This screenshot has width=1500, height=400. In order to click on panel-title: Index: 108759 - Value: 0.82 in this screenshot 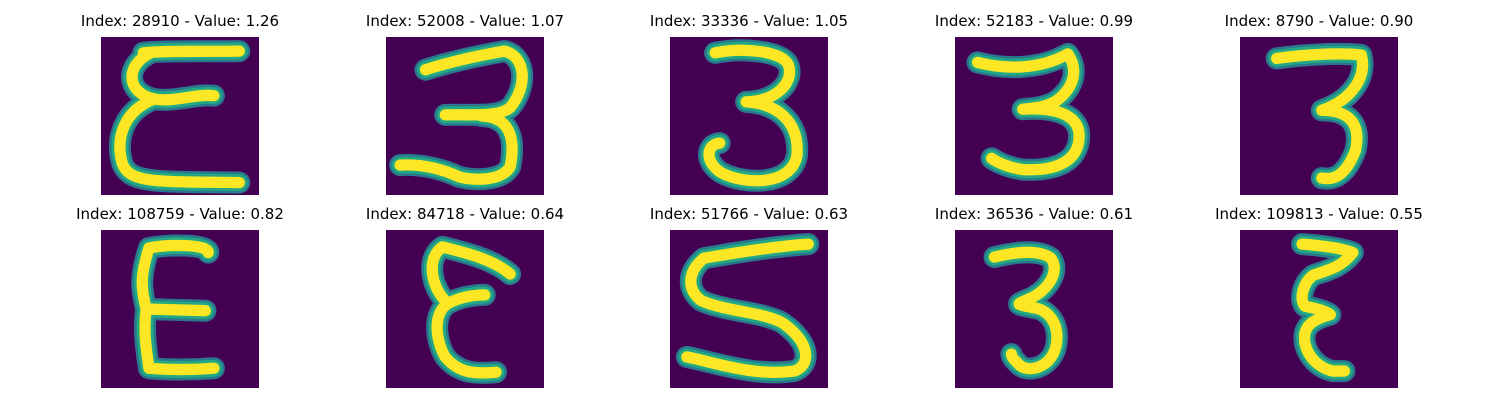, I will do `click(180, 214)`.